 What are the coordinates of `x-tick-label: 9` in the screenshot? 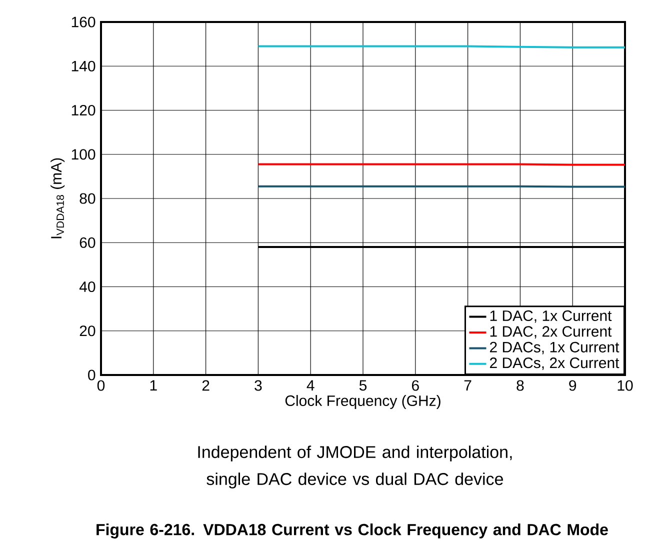 It's located at (572, 385).